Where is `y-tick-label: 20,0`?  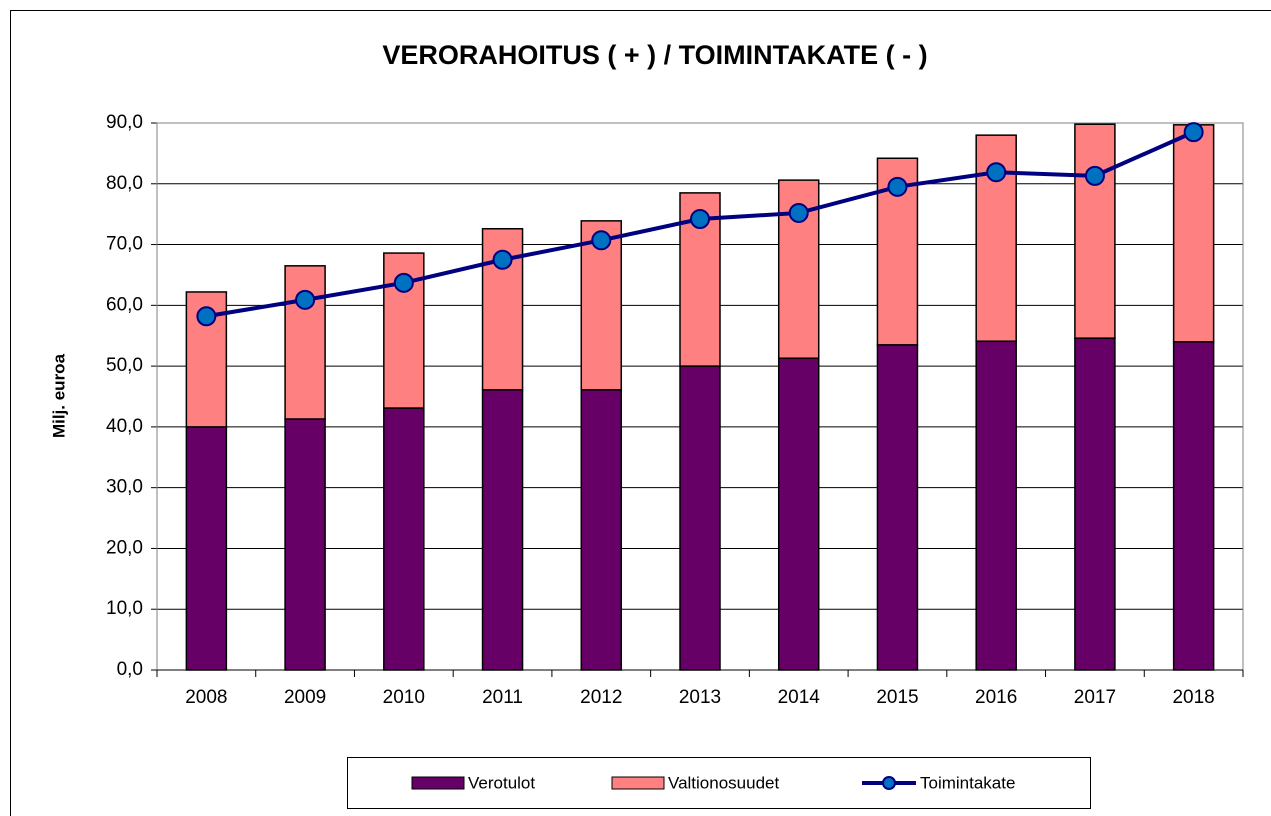
y-tick-label: 20,0 is located at coordinates (124, 547).